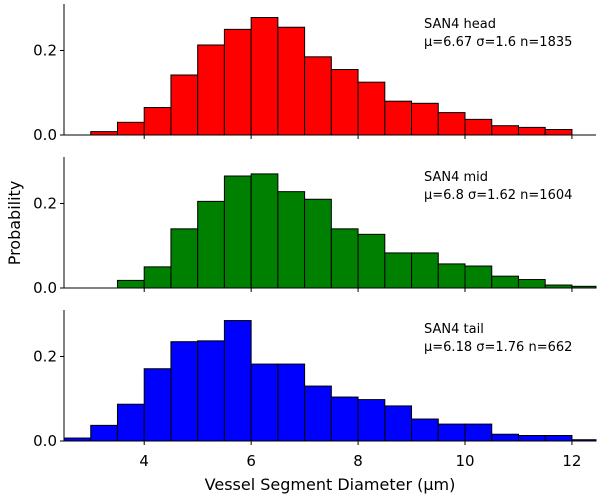  I want to click on x-axis-ticks: 4 6 8 10 12, so click(360, 461).